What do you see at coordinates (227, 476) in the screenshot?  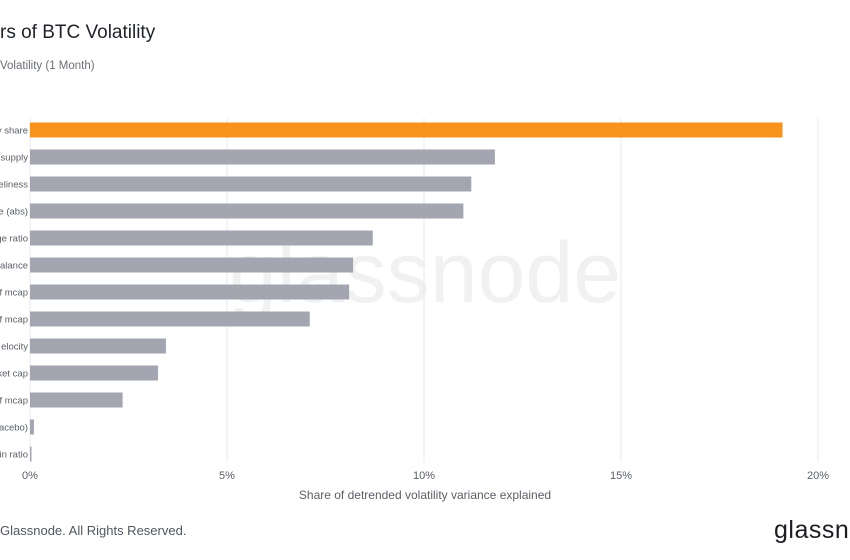 I see `x-tick-label: 5%` at bounding box center [227, 476].